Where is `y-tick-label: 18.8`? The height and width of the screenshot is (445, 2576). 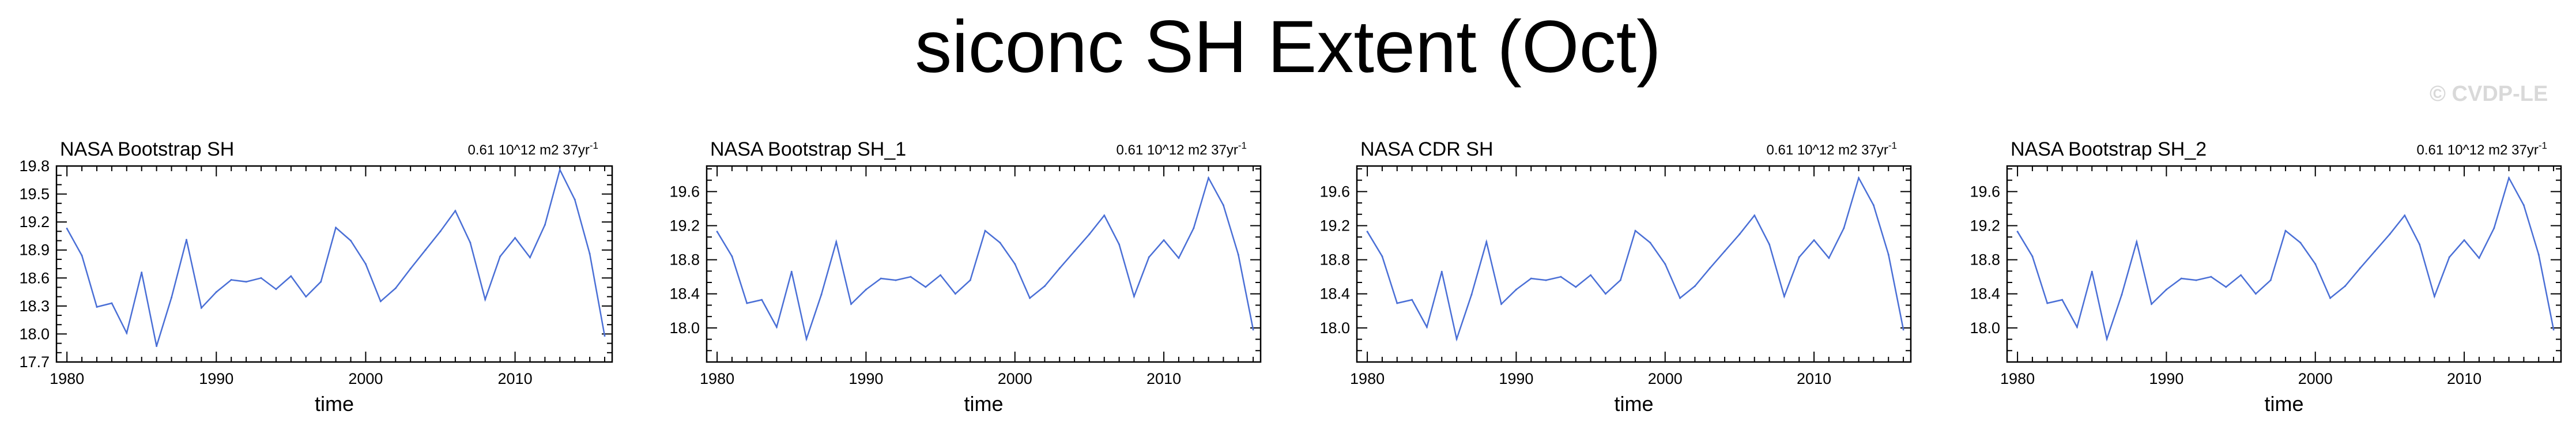 y-tick-label: 18.8 is located at coordinates (1985, 260).